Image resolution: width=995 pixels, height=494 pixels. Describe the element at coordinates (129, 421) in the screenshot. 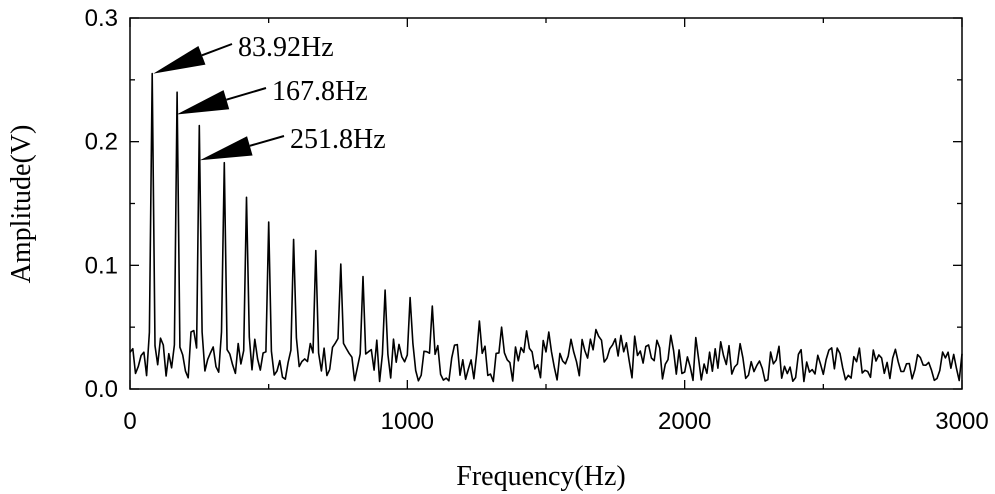

I see `x-tick-label: 0` at that location.